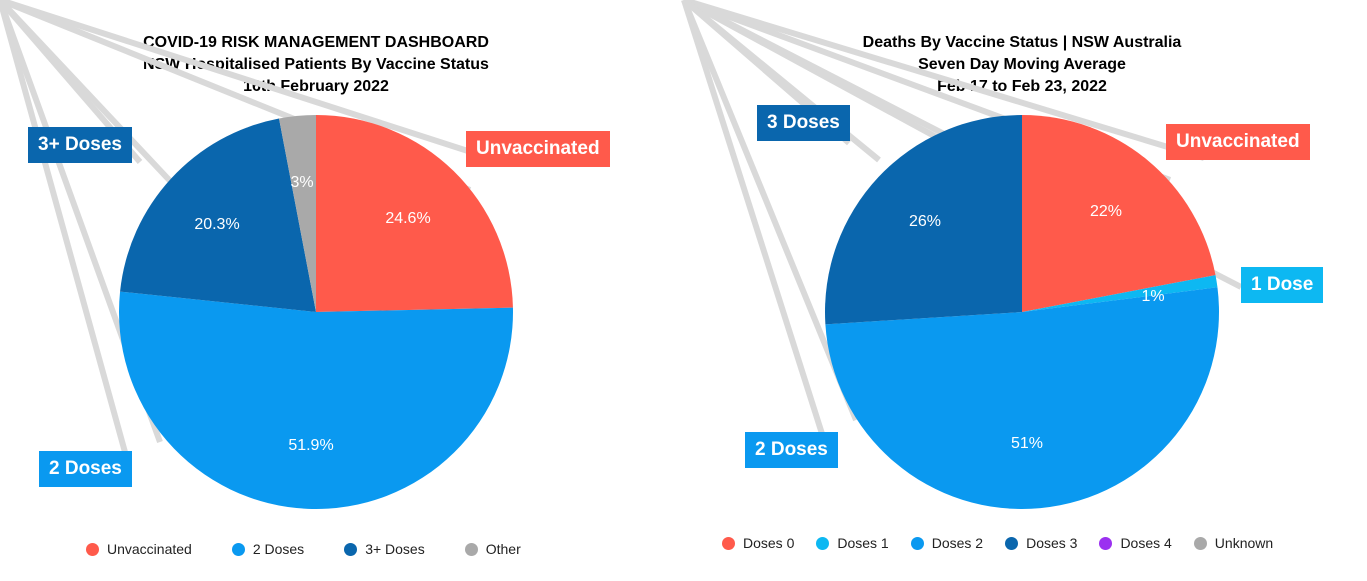 This screenshot has width=1367, height=581. Describe the element at coordinates (503, 549) in the screenshot. I see `legend-label: Other` at that location.